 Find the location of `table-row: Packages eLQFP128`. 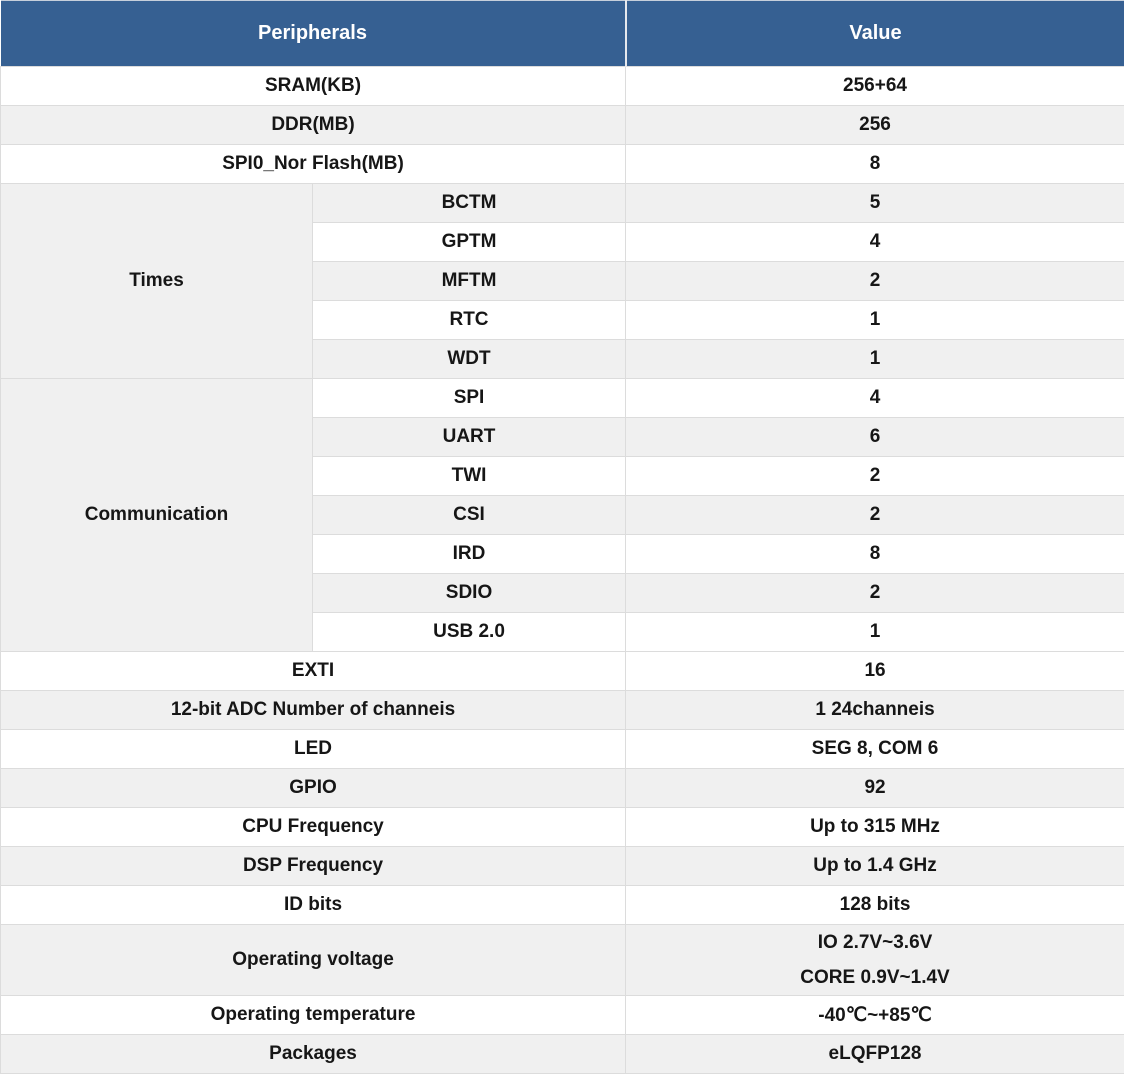

table-row: Packages eLQFP128 is located at coordinates (562, 1054).